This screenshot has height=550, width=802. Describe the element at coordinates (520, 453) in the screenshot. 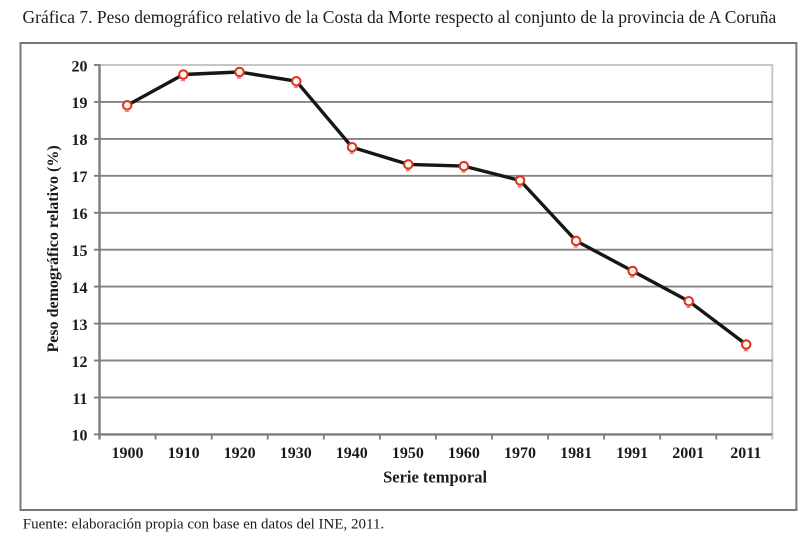

I see `svg-text: 1970` at that location.